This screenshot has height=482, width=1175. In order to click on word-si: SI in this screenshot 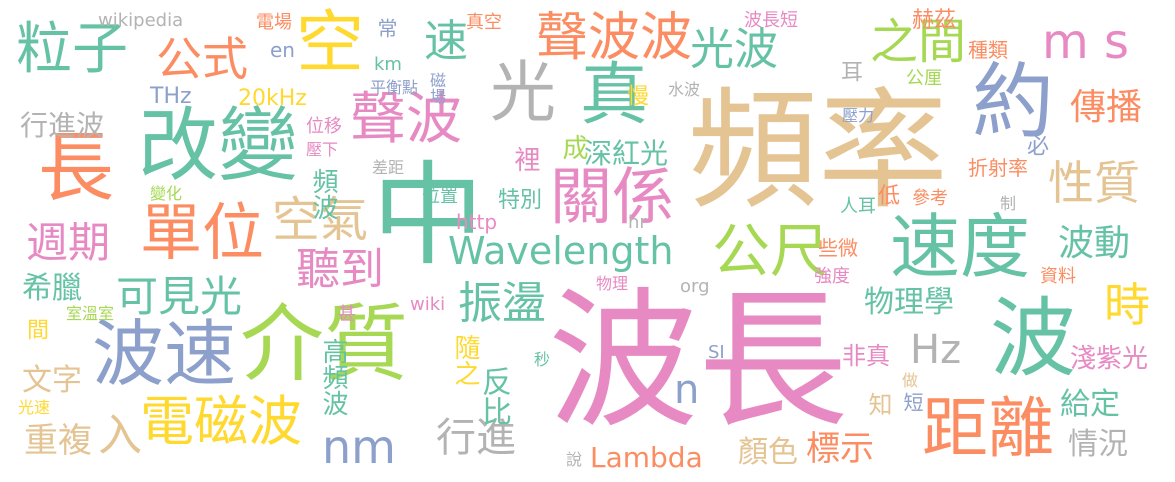, I will do `click(716, 352)`.